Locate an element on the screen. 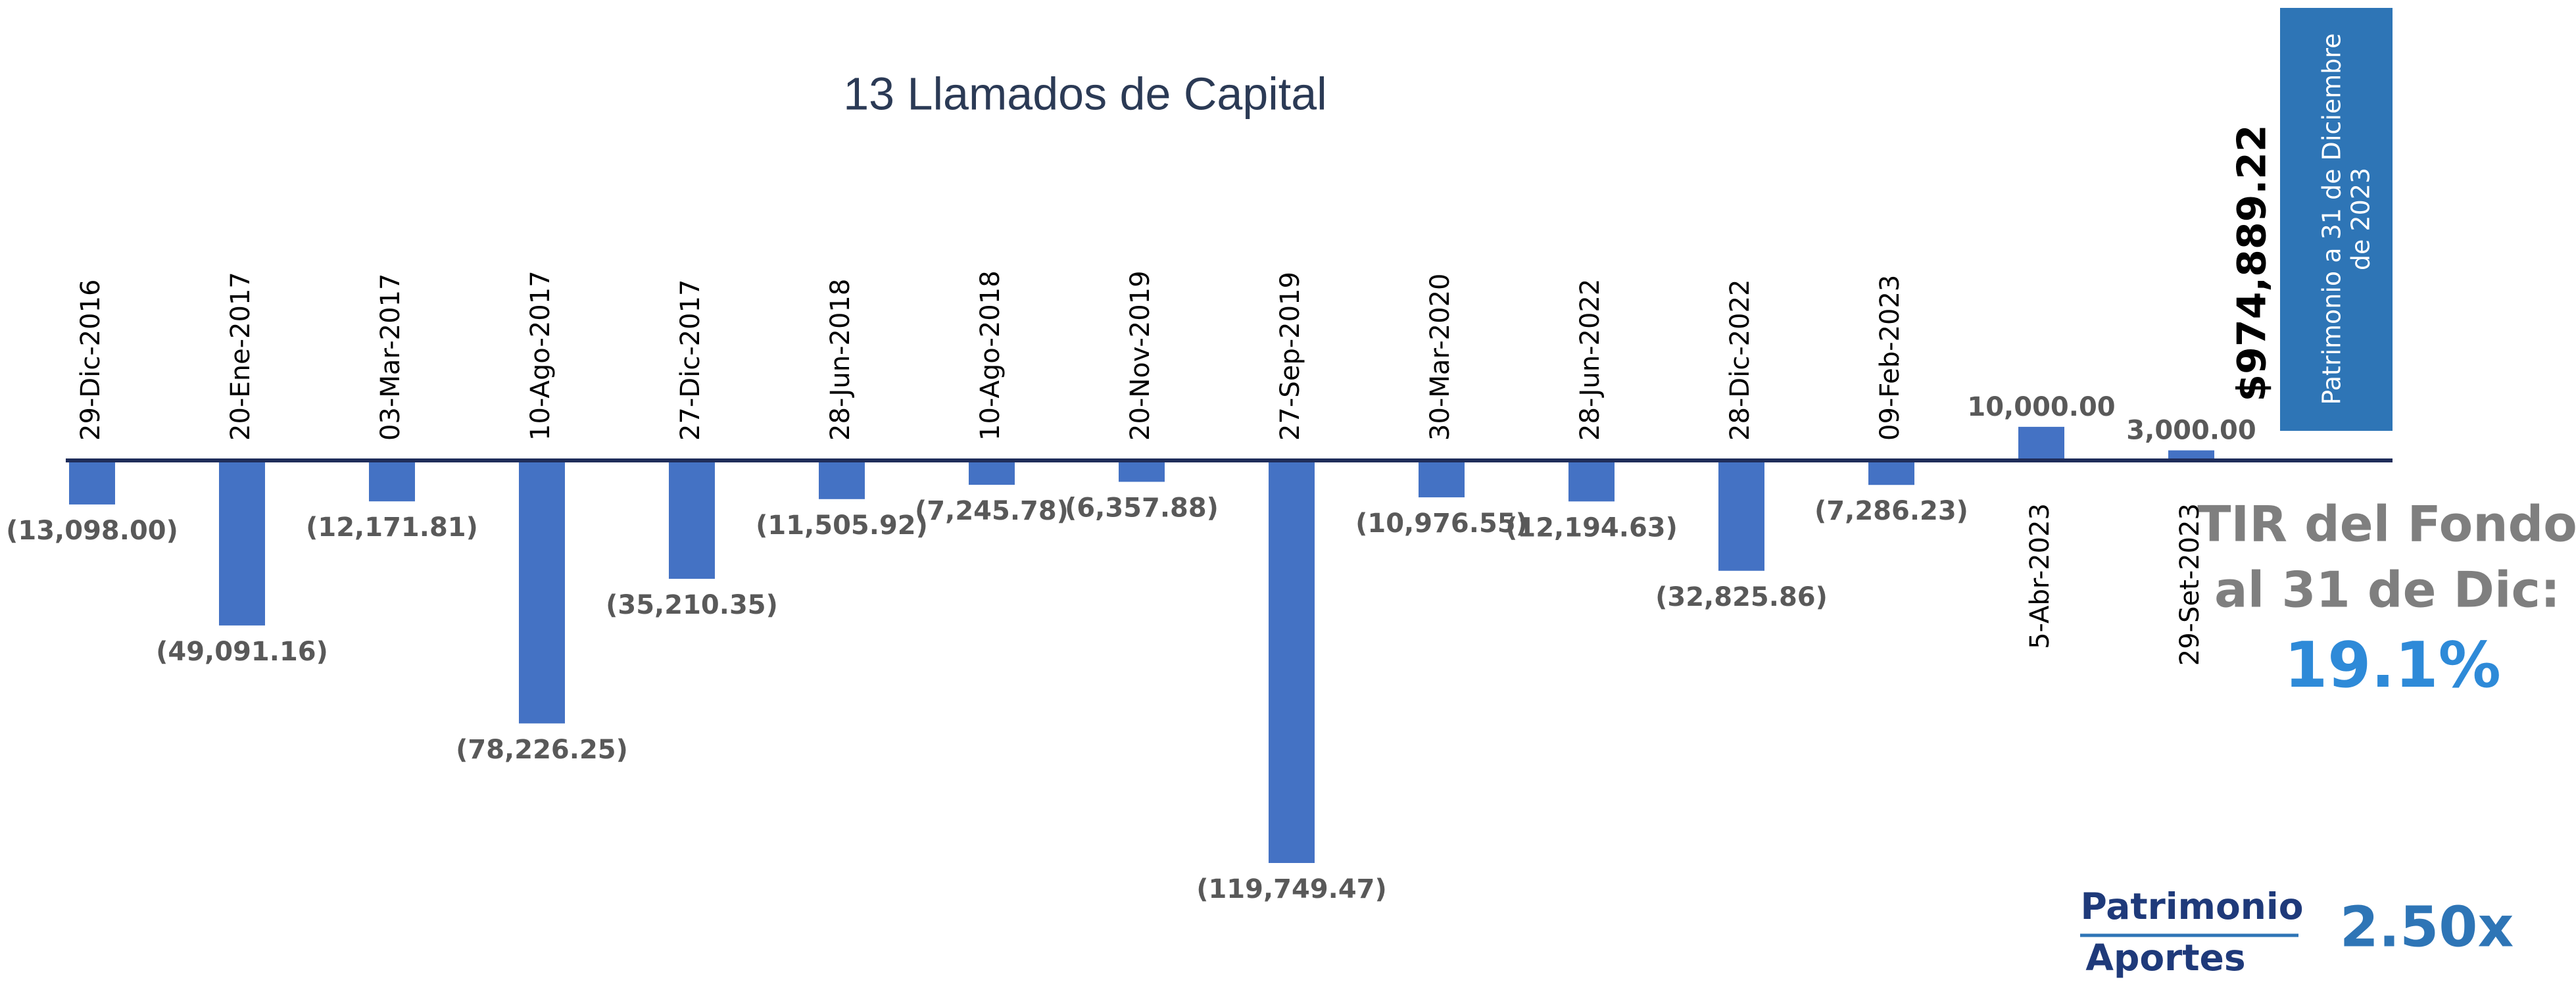 This screenshot has width=2576, height=986. equity-box is located at coordinates (2337, 220).